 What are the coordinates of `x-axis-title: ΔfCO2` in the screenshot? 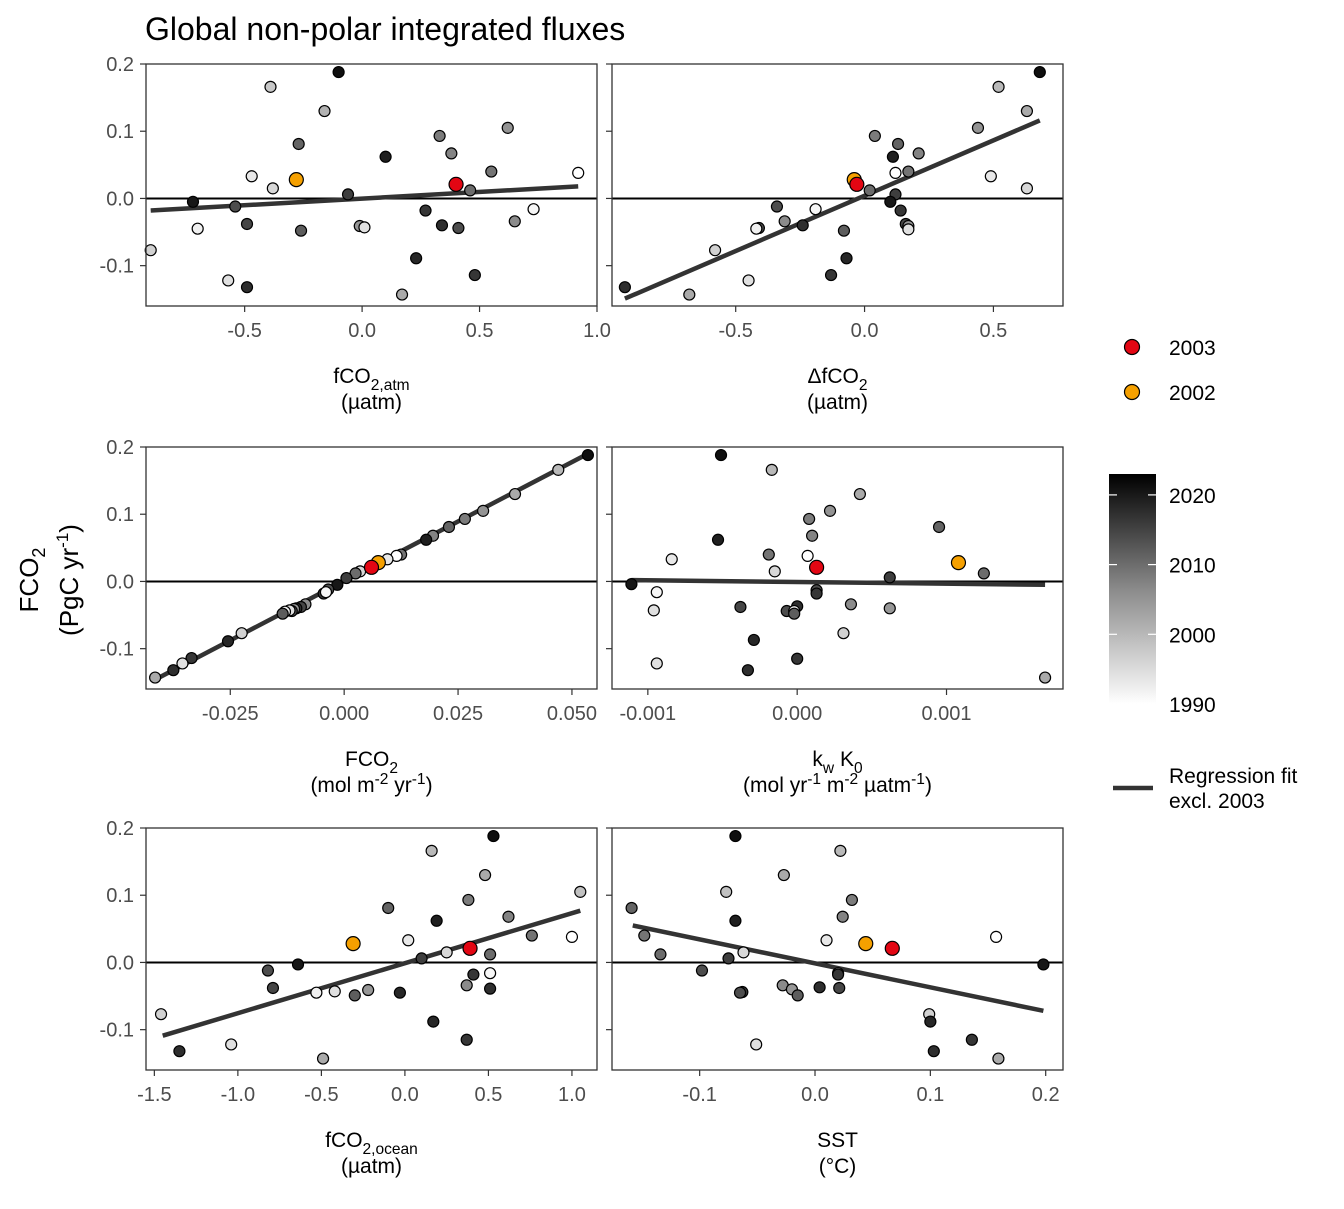 It's located at (837, 379).